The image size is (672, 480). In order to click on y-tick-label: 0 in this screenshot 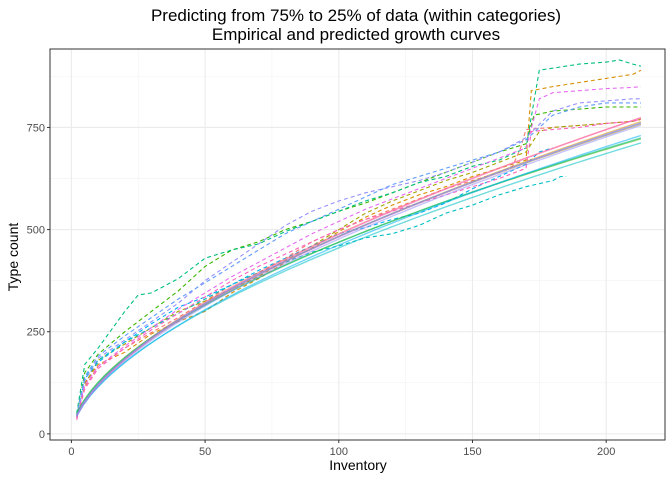, I will do `click(42, 435)`.